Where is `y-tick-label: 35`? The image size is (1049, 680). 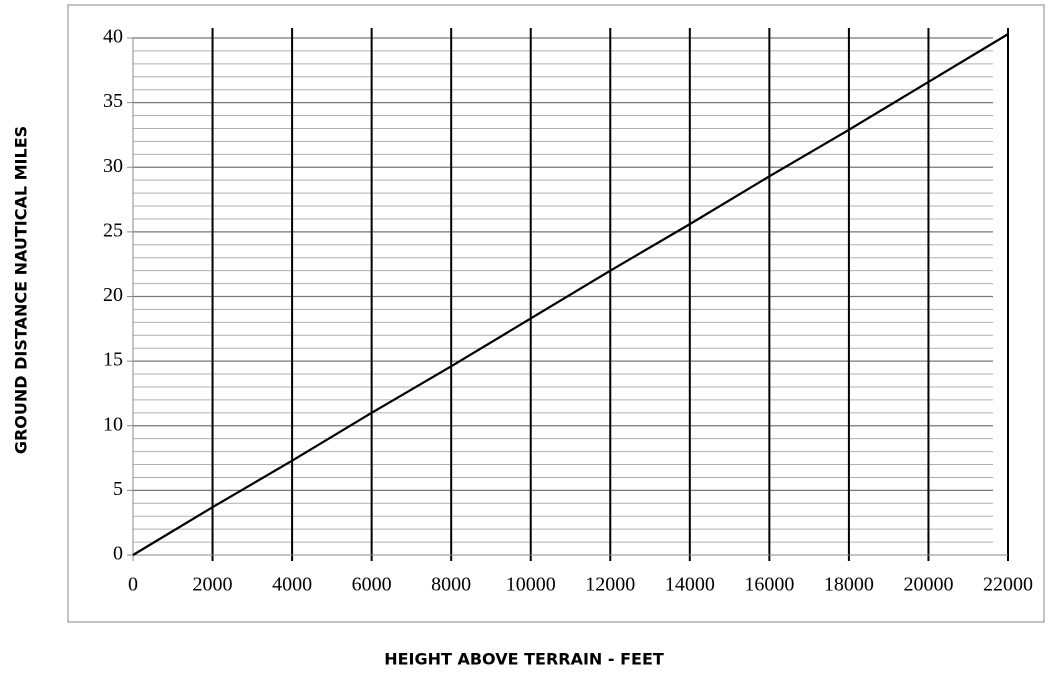
y-tick-label: 35 is located at coordinates (113, 101).